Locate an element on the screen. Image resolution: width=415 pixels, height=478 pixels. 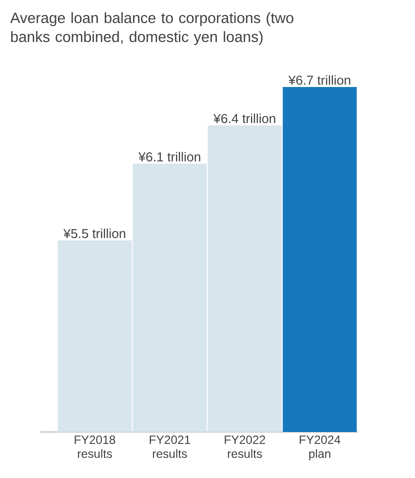
x-tick-label: FY2022 results is located at coordinates (245, 447).